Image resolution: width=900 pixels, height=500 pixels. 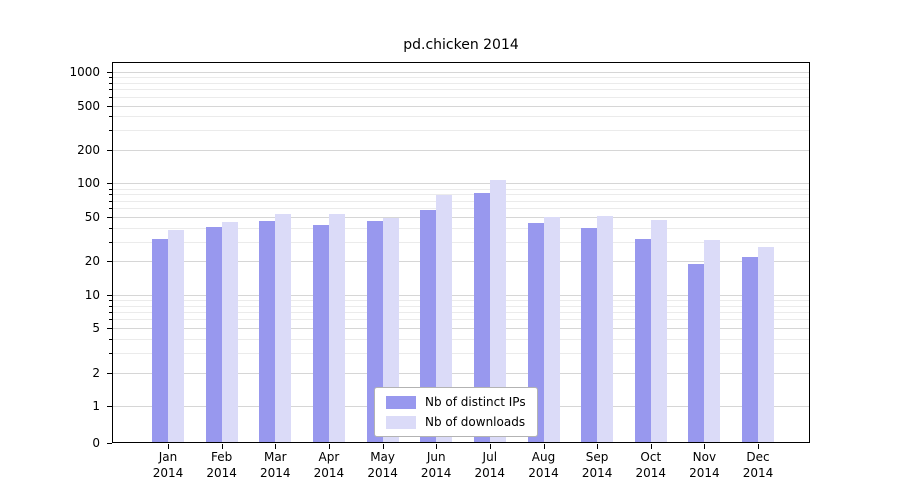 I want to click on bar-downloads-jul-2014, so click(x=497, y=311).